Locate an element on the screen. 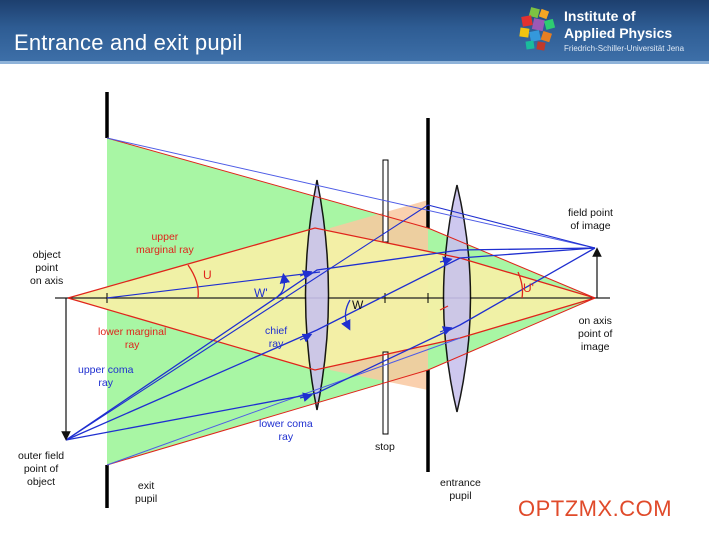  angle-w-prime-arc is located at coordinates (283, 284).